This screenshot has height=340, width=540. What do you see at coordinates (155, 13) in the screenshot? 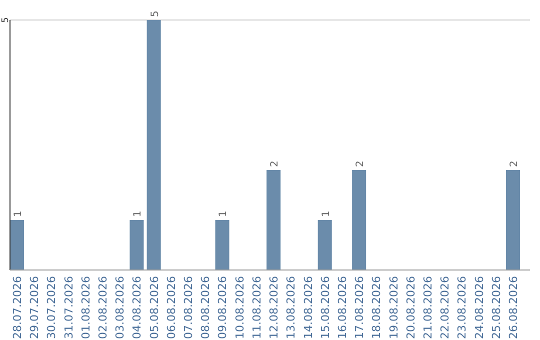
I see `data-label: 5` at bounding box center [155, 13].